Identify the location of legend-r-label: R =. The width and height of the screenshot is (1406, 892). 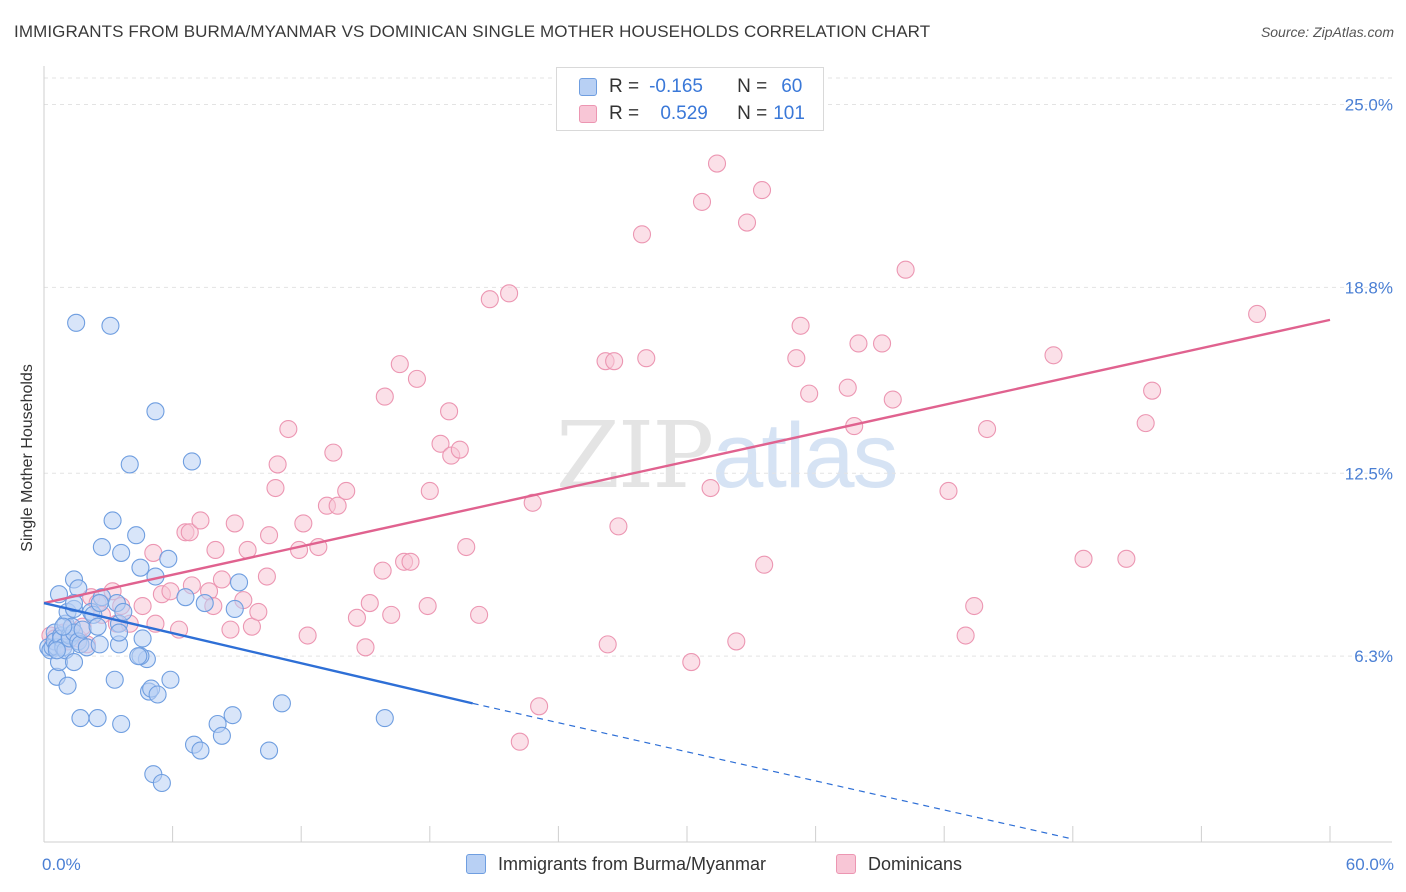
(624, 86).